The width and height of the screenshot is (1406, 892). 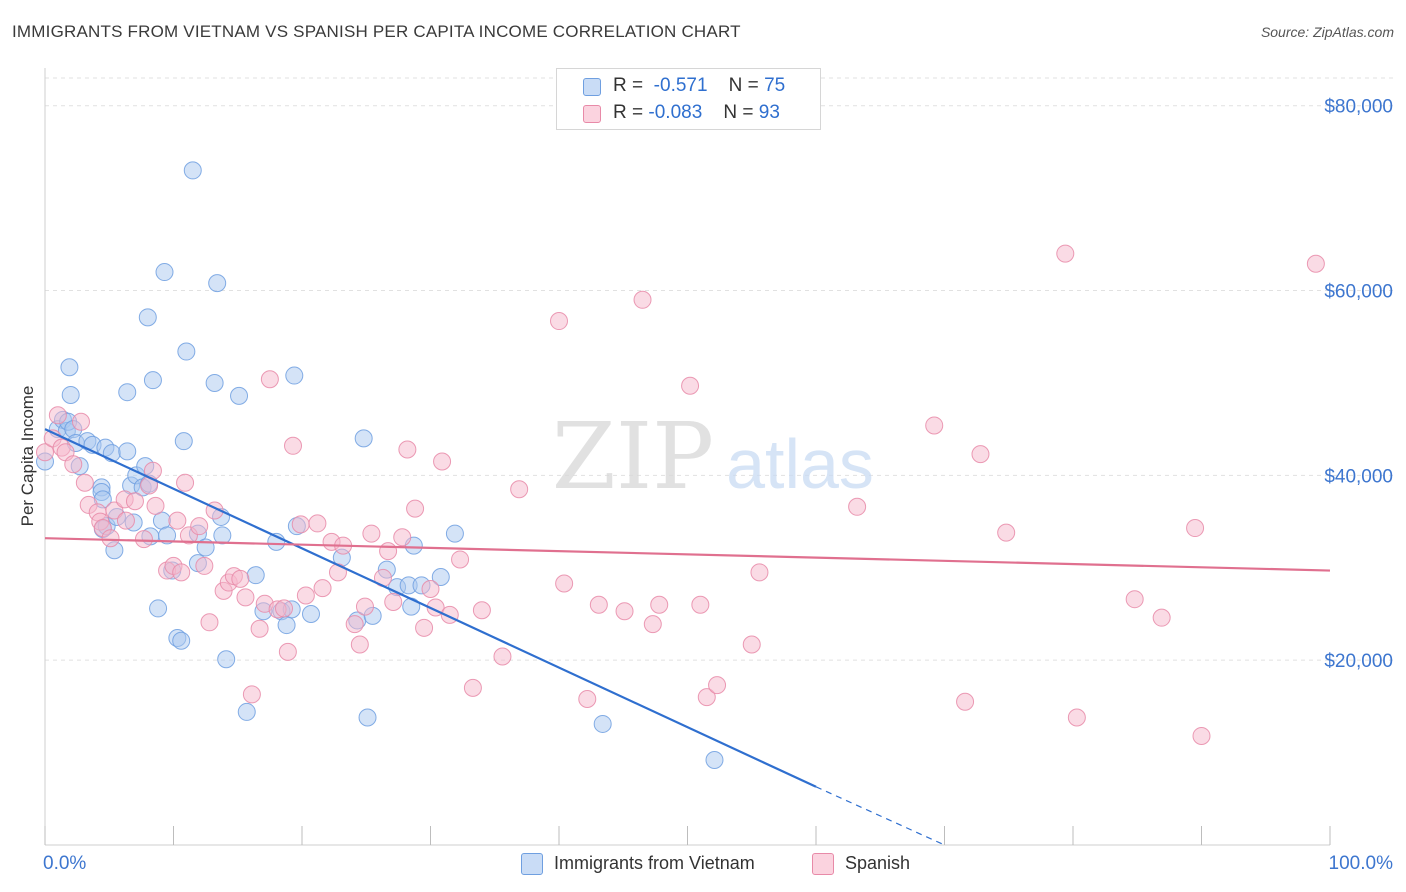 I want to click on vietnam-trend-extension, so click(x=880, y=816).